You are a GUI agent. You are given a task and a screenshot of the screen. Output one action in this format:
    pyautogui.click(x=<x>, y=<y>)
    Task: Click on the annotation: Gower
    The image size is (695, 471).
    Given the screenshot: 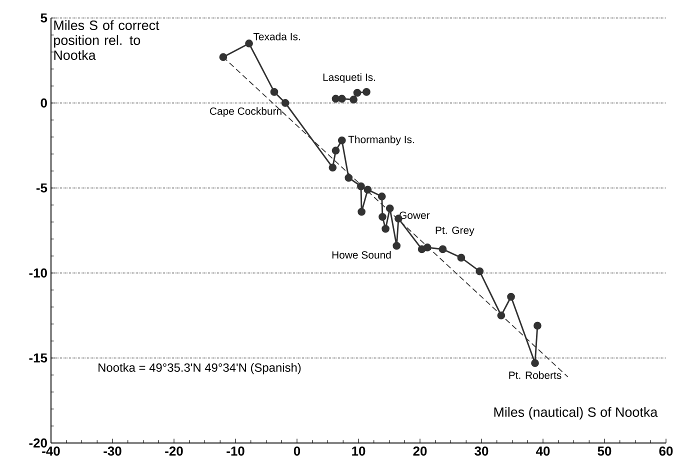 What is the action you would take?
    pyautogui.click(x=415, y=215)
    